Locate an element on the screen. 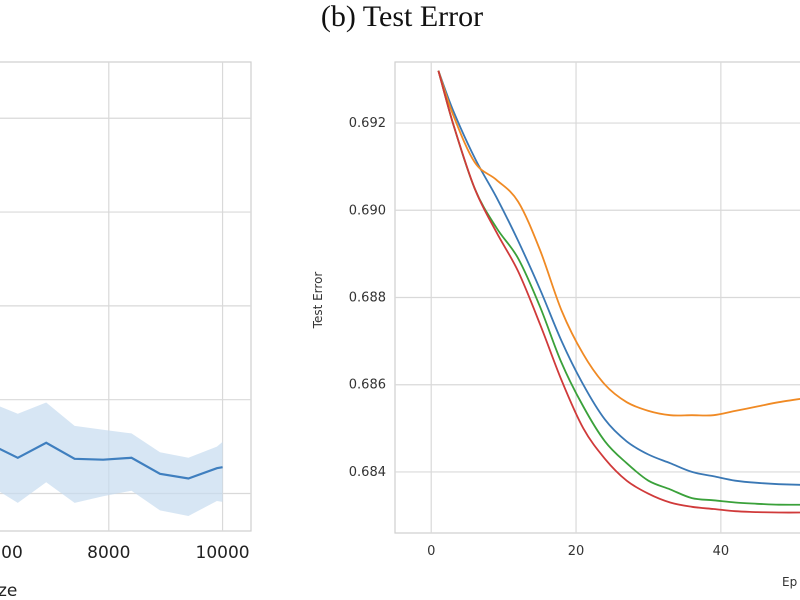  right-x-axis-label: Ep is located at coordinates (789, 582).